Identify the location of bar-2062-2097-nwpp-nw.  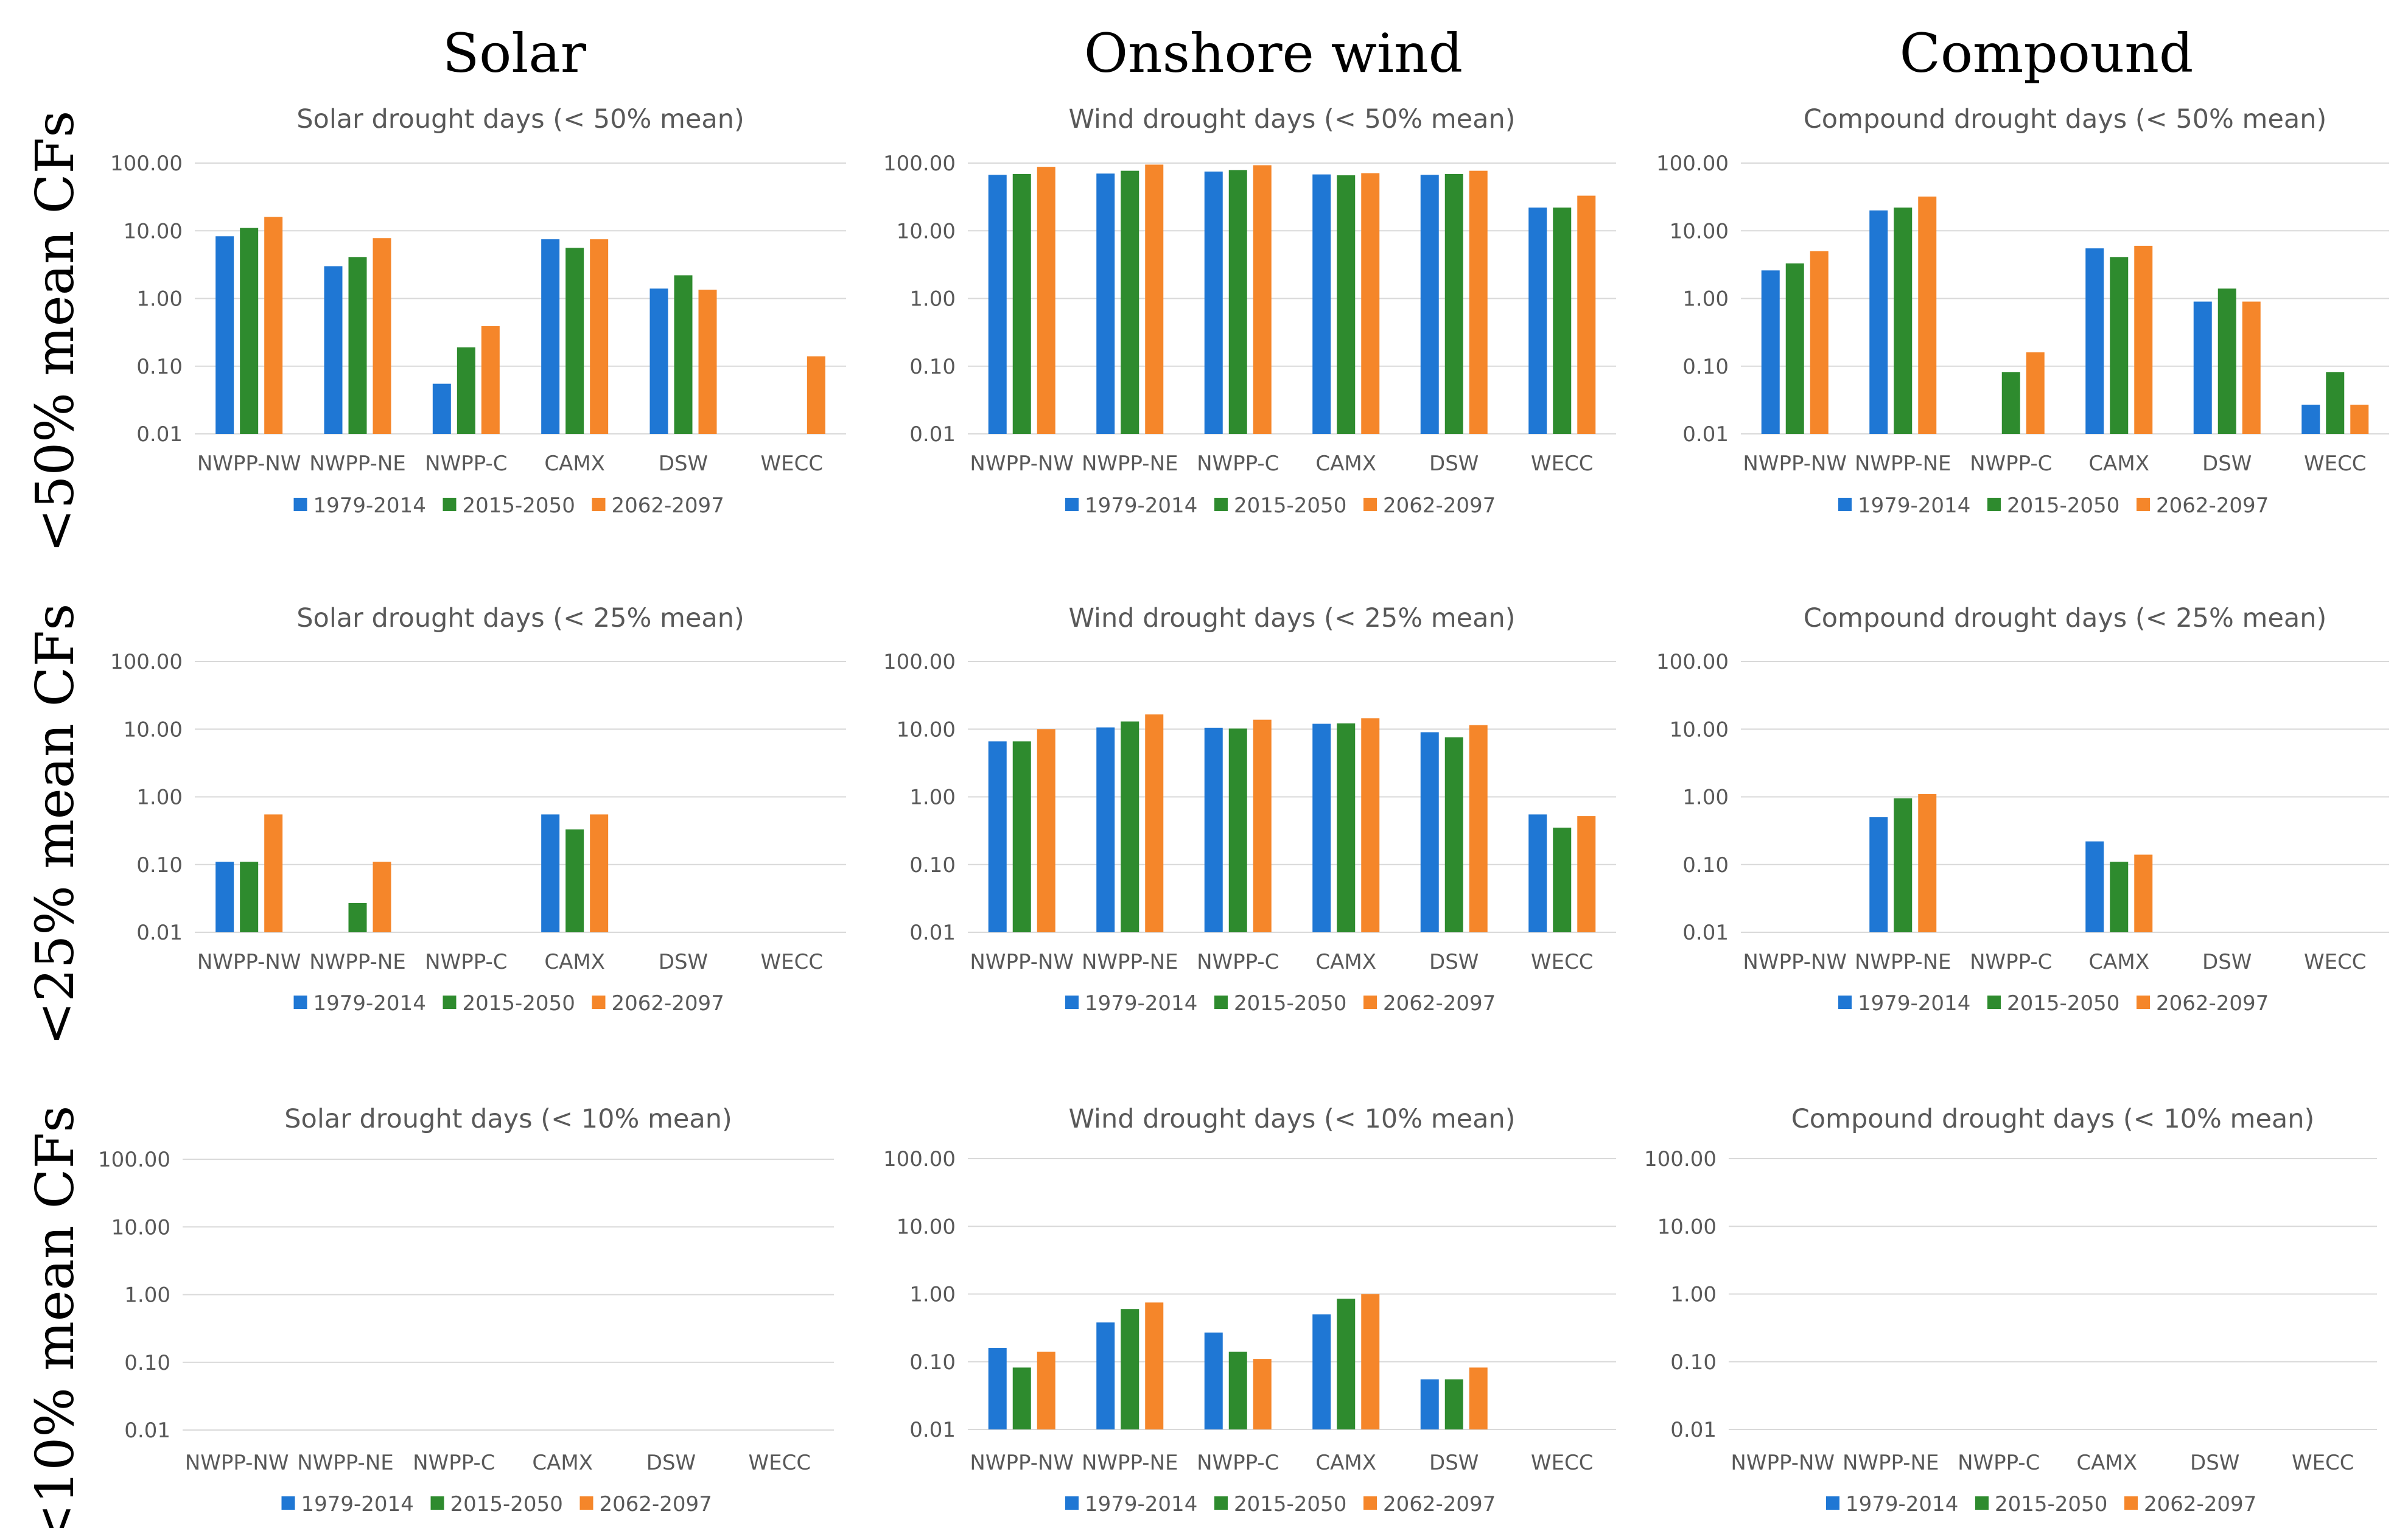
(273, 873).